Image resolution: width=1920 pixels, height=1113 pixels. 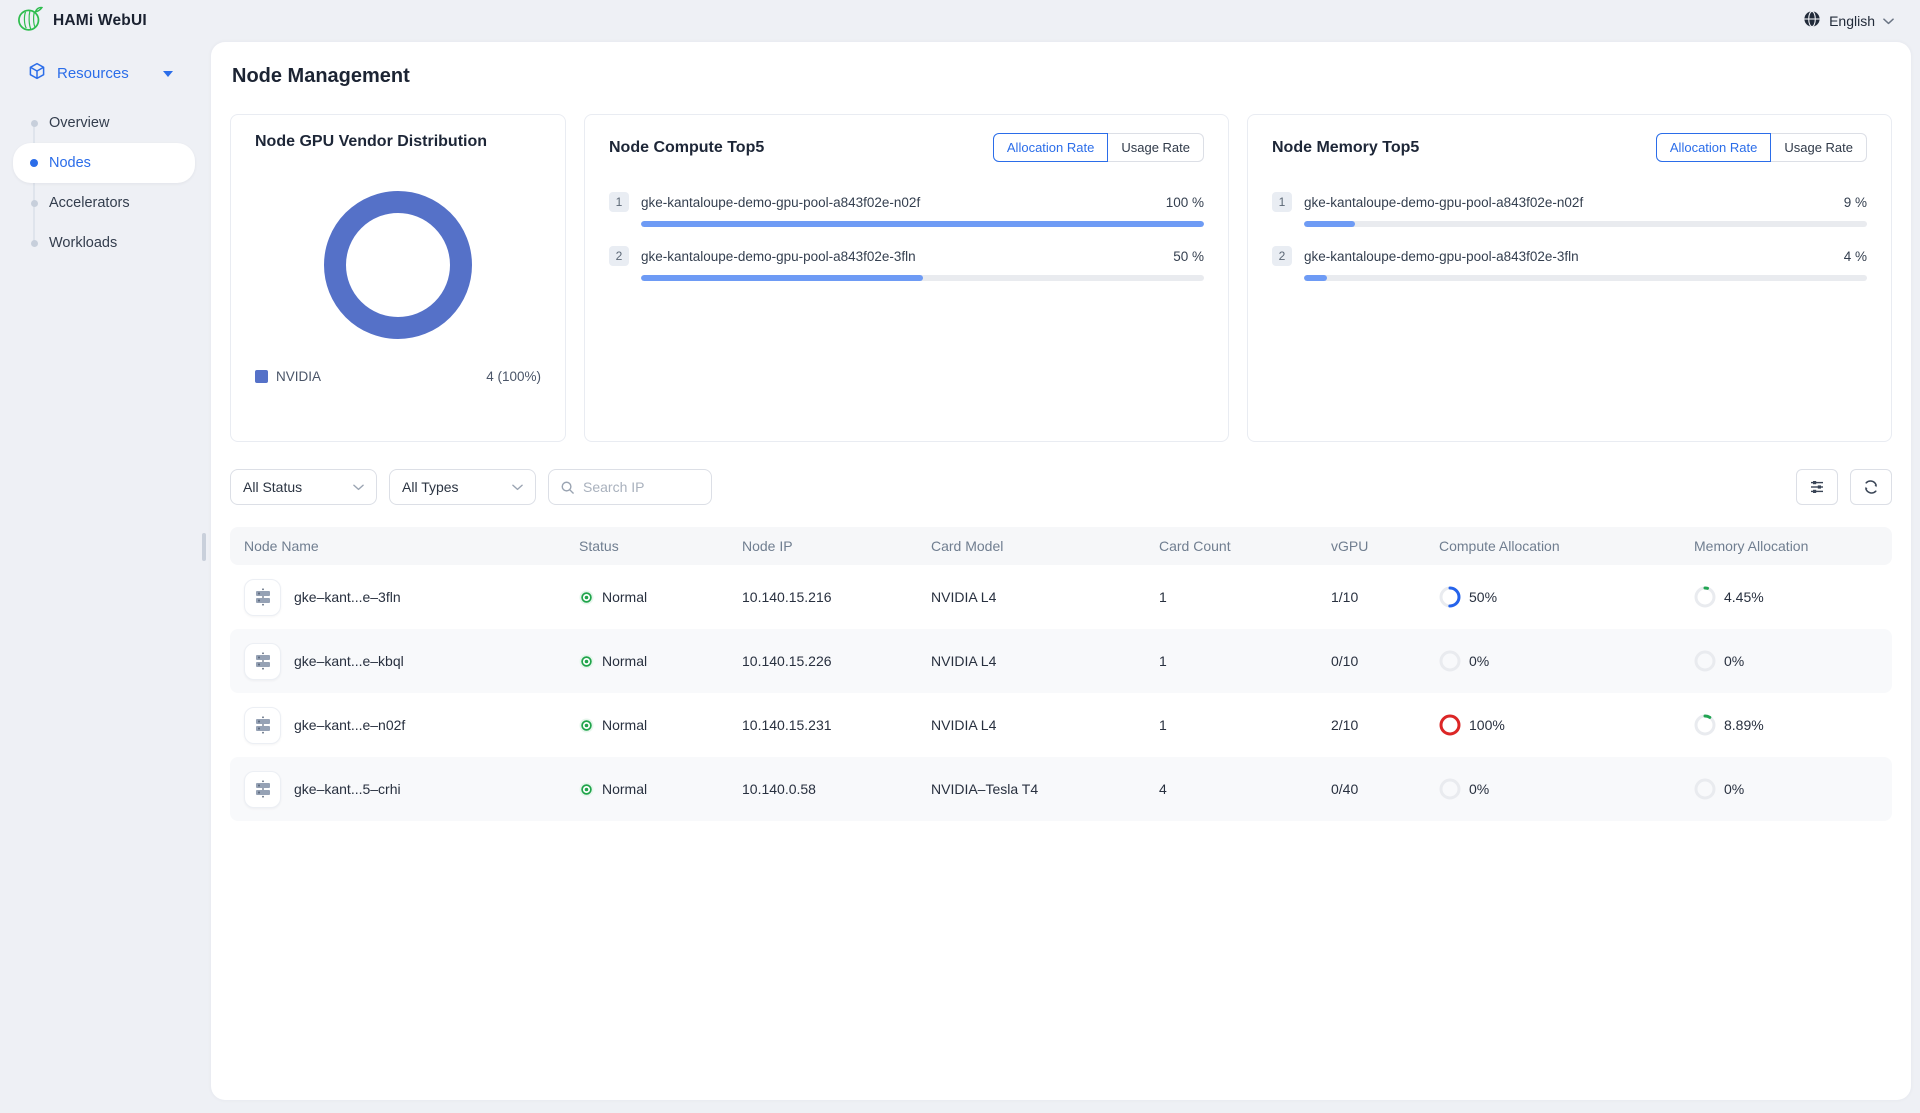 I want to click on brand: HAMi WebUI, so click(x=81, y=21).